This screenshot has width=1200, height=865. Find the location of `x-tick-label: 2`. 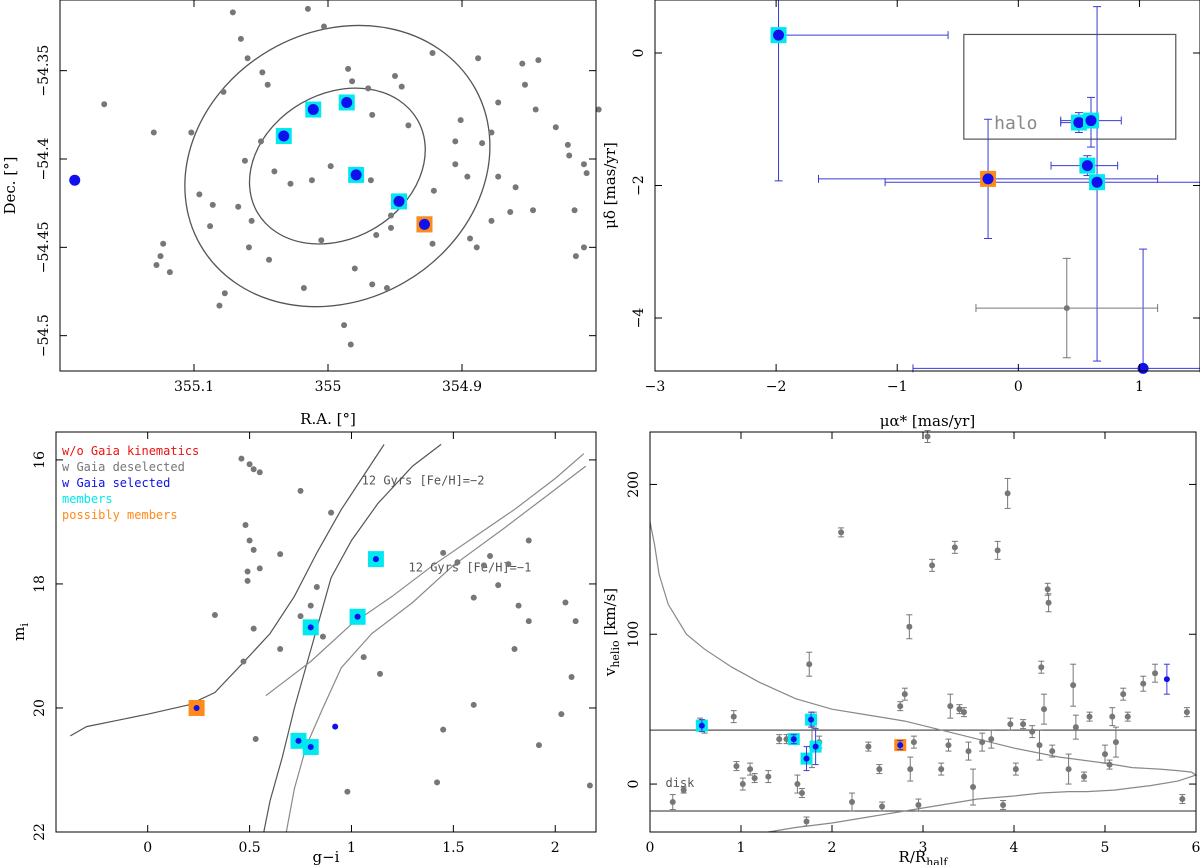

x-tick-label: 2 is located at coordinates (555, 848).